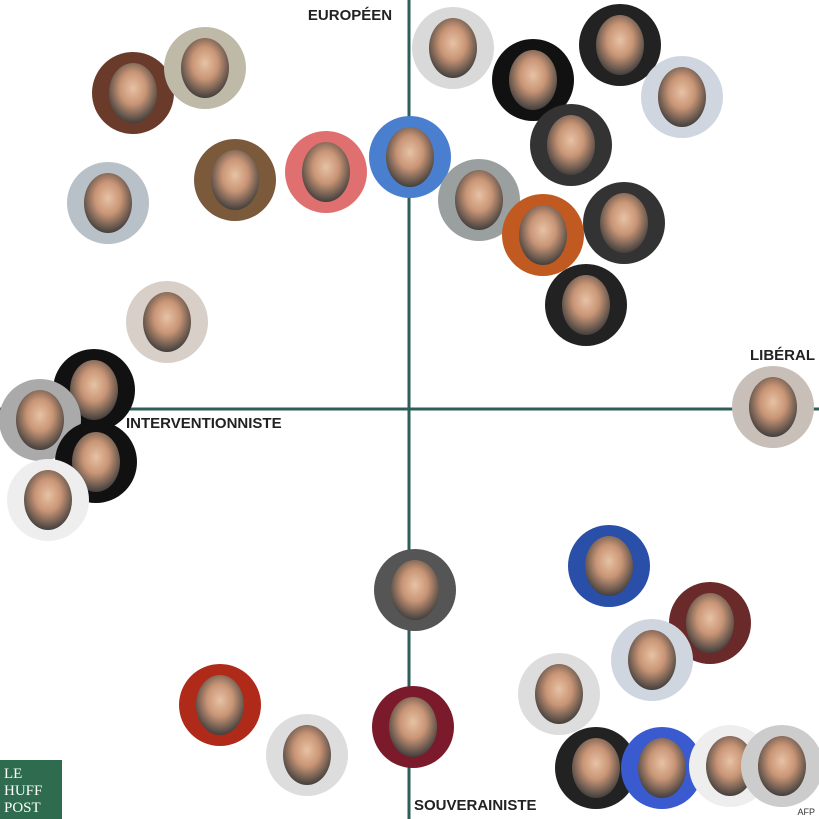  I want to click on logo-text: HUFF, so click(23, 791).